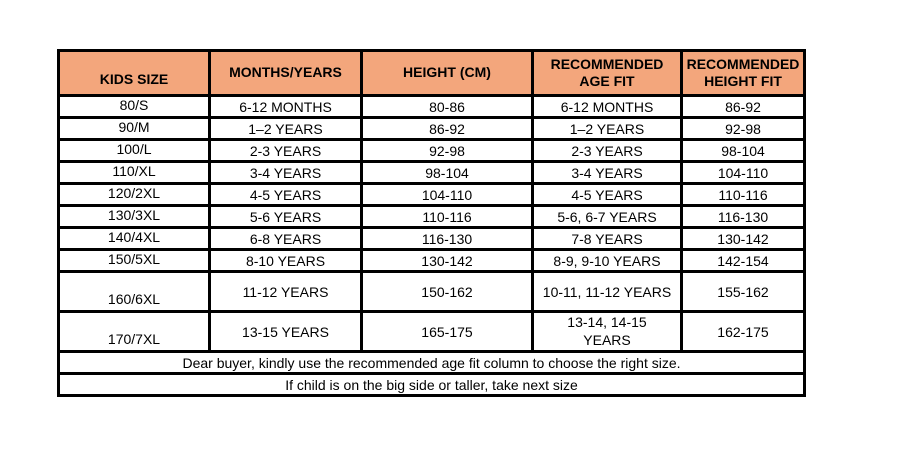 Image resolution: width=924 pixels, height=456 pixels. What do you see at coordinates (743, 128) in the screenshot?
I see `cell-height-fit: 92-98` at bounding box center [743, 128].